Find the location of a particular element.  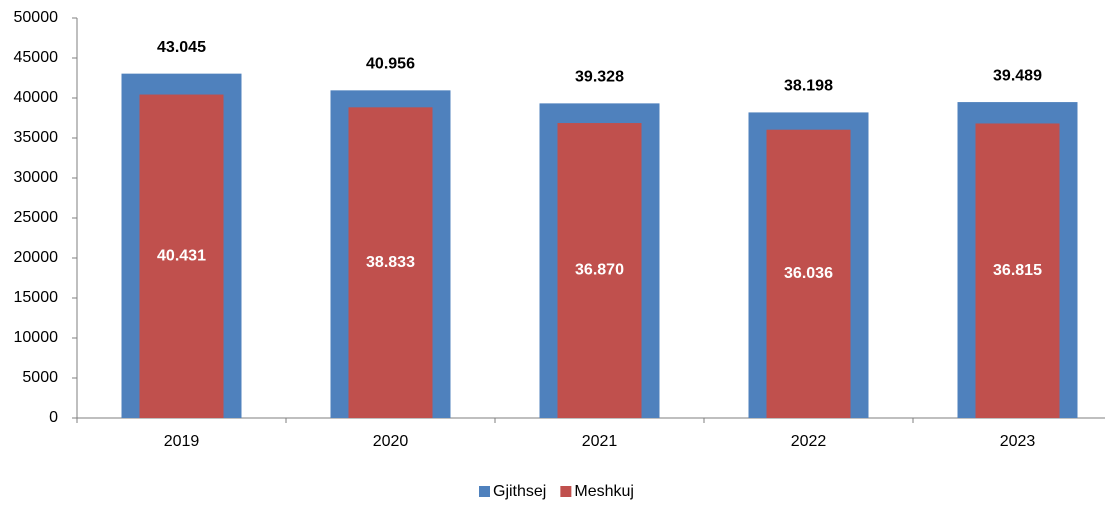

y-tick-label: 5000 is located at coordinates (40, 377).